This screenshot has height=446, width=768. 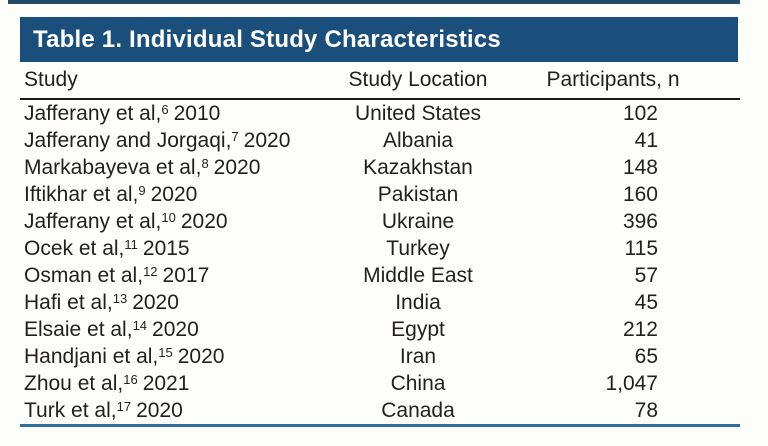 What do you see at coordinates (74, 383) in the screenshot?
I see `study-authors: Zhou et al,` at bounding box center [74, 383].